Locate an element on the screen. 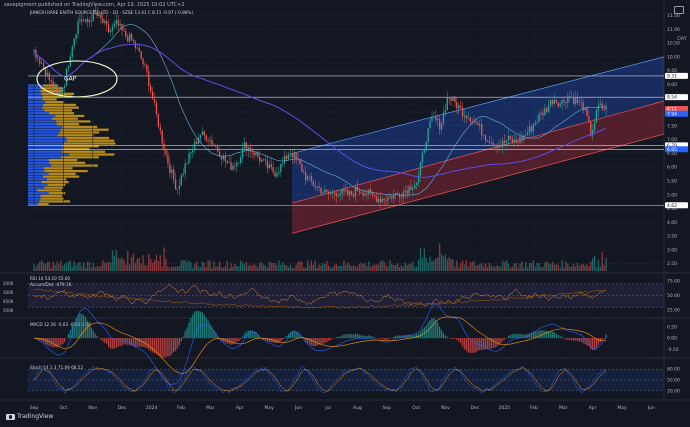 This screenshot has width=690, height=427. price-tick-label: 2.50 is located at coordinates (672, 264).